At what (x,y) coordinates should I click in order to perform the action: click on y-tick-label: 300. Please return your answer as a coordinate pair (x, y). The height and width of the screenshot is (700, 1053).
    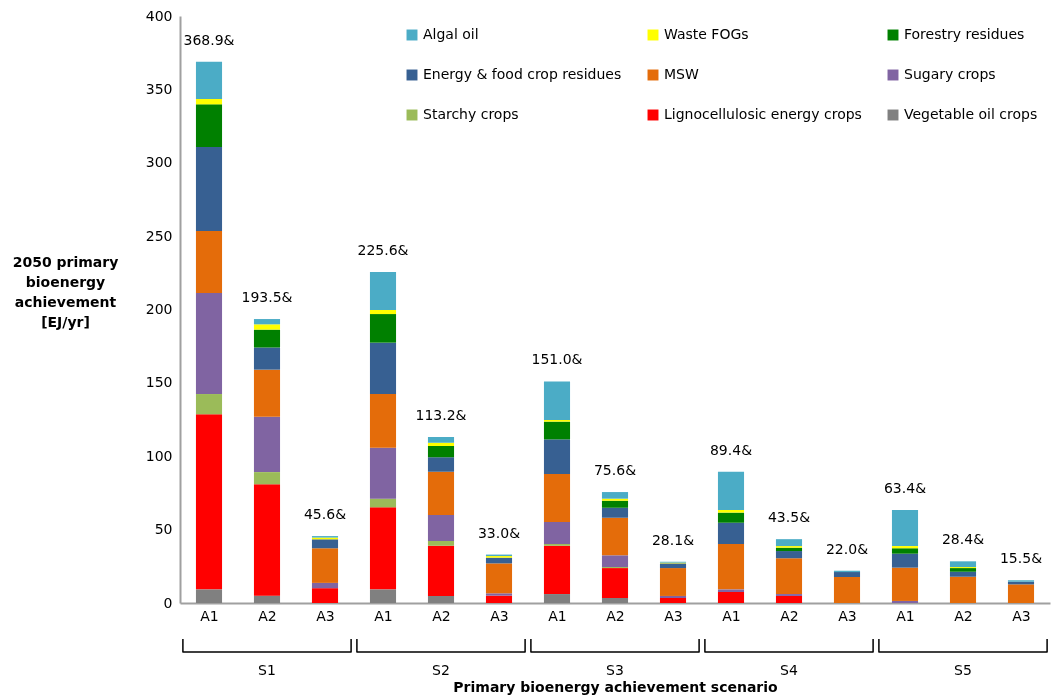
    Looking at the image, I should click on (159, 162).